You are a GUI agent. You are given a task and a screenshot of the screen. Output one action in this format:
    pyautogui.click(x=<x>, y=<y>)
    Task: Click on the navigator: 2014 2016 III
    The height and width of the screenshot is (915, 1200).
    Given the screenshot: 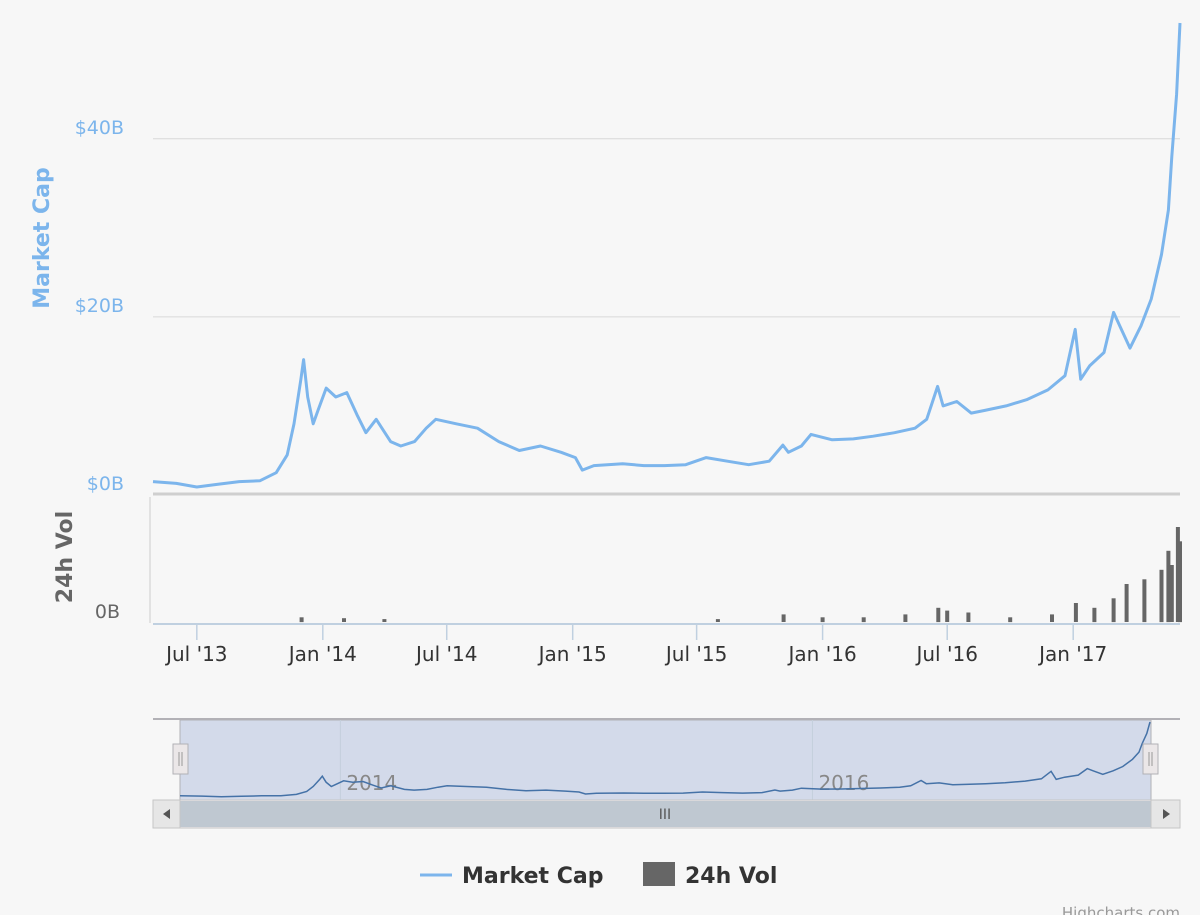 What is the action you would take?
    pyautogui.click(x=666, y=773)
    